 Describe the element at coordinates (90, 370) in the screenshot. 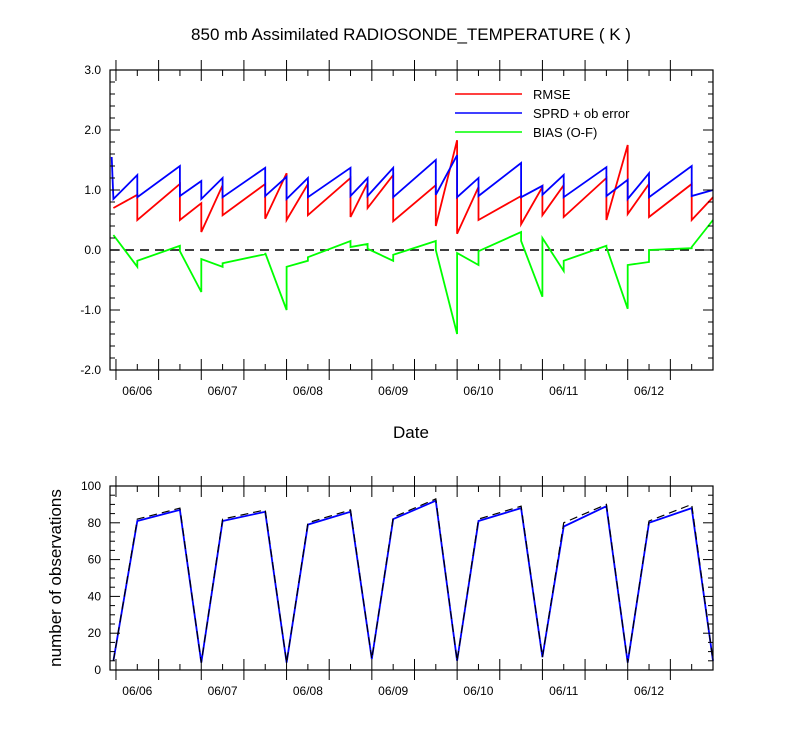

I see `y-tick-label: -2.0` at that location.